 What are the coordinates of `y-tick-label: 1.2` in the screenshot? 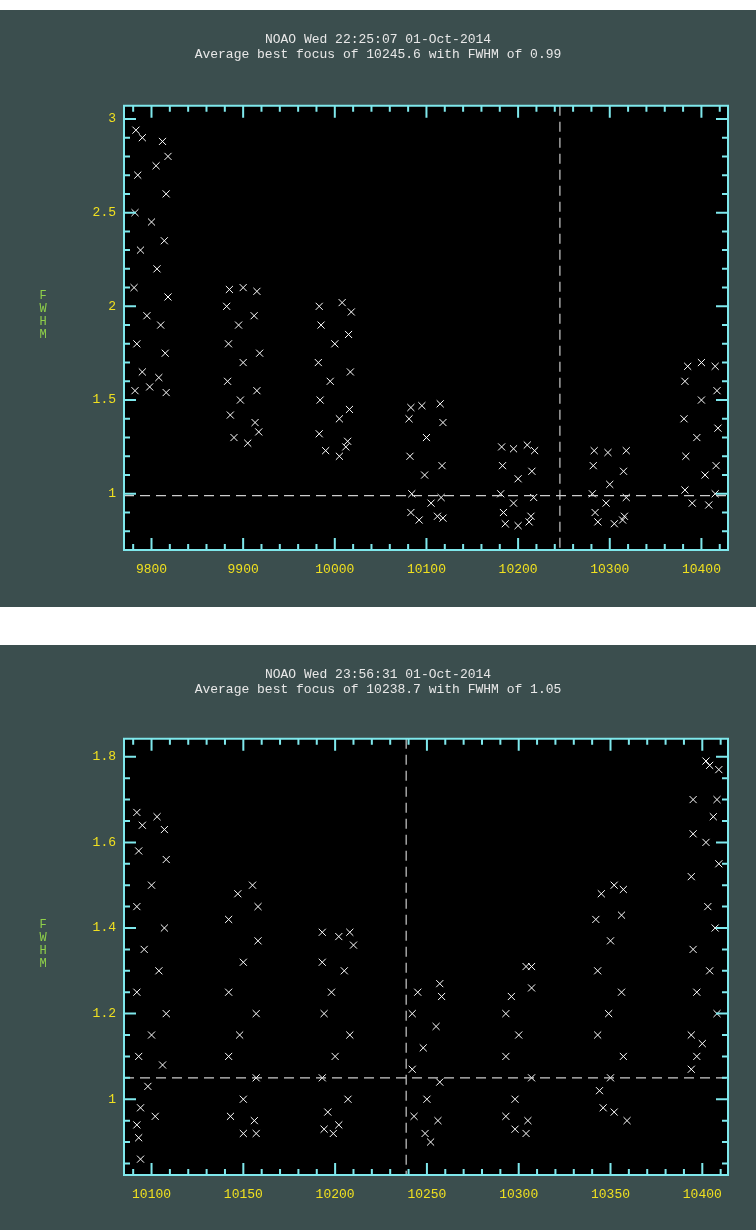 It's located at (104, 1014).